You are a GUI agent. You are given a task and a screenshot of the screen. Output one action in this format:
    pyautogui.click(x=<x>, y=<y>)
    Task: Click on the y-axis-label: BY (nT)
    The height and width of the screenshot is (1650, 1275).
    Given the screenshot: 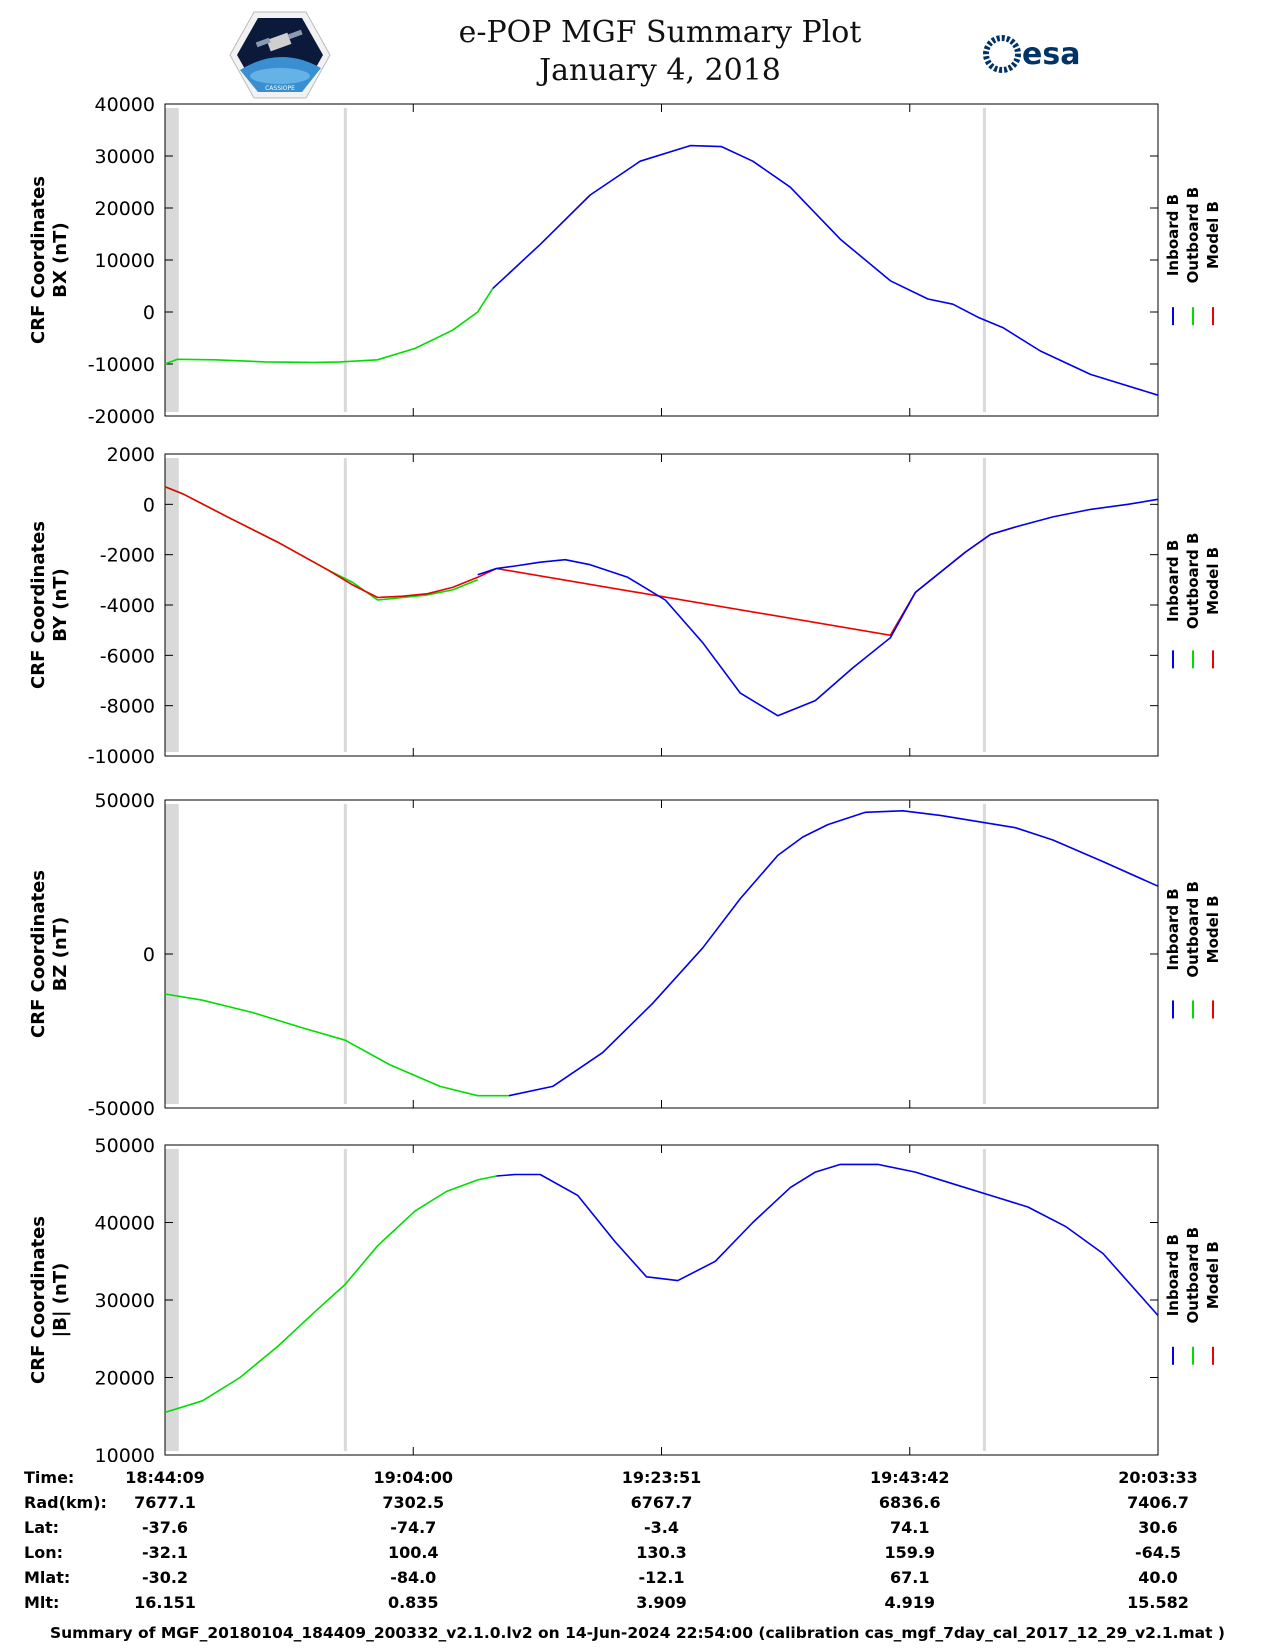 What is the action you would take?
    pyautogui.click(x=60, y=605)
    